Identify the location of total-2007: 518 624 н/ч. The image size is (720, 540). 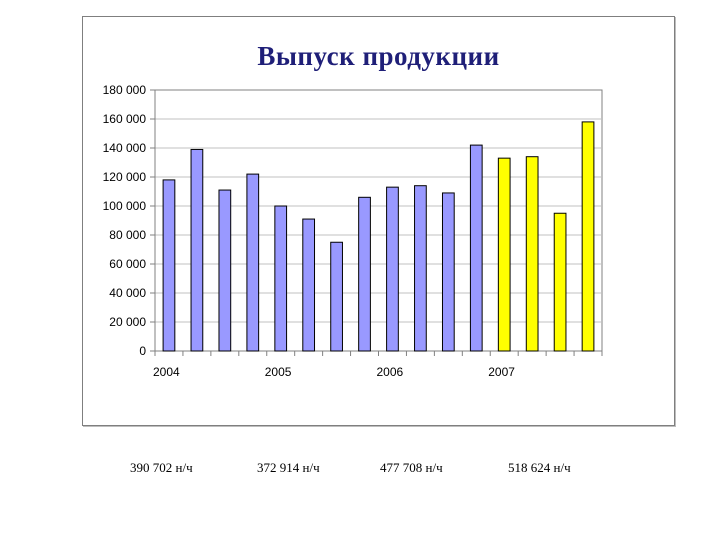
(539, 467).